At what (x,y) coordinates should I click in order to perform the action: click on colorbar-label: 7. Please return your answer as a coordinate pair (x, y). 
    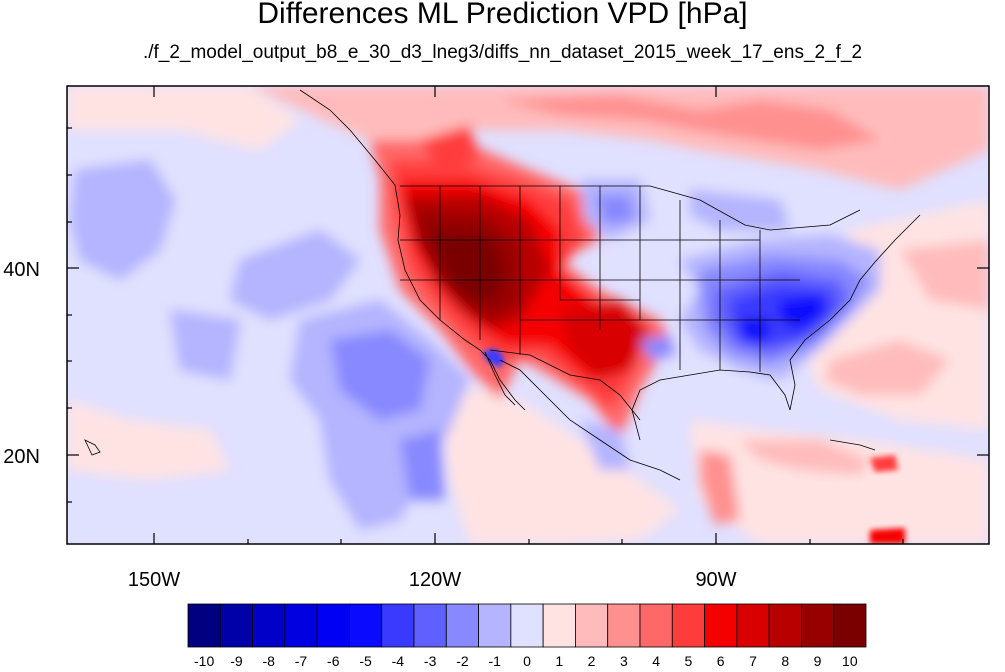
    Looking at the image, I should click on (753, 661).